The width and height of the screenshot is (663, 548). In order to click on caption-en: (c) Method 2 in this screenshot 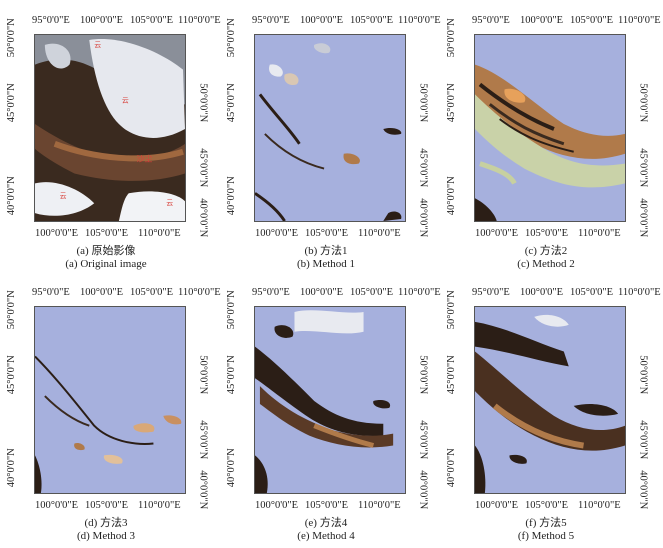, I will do `click(546, 264)`.